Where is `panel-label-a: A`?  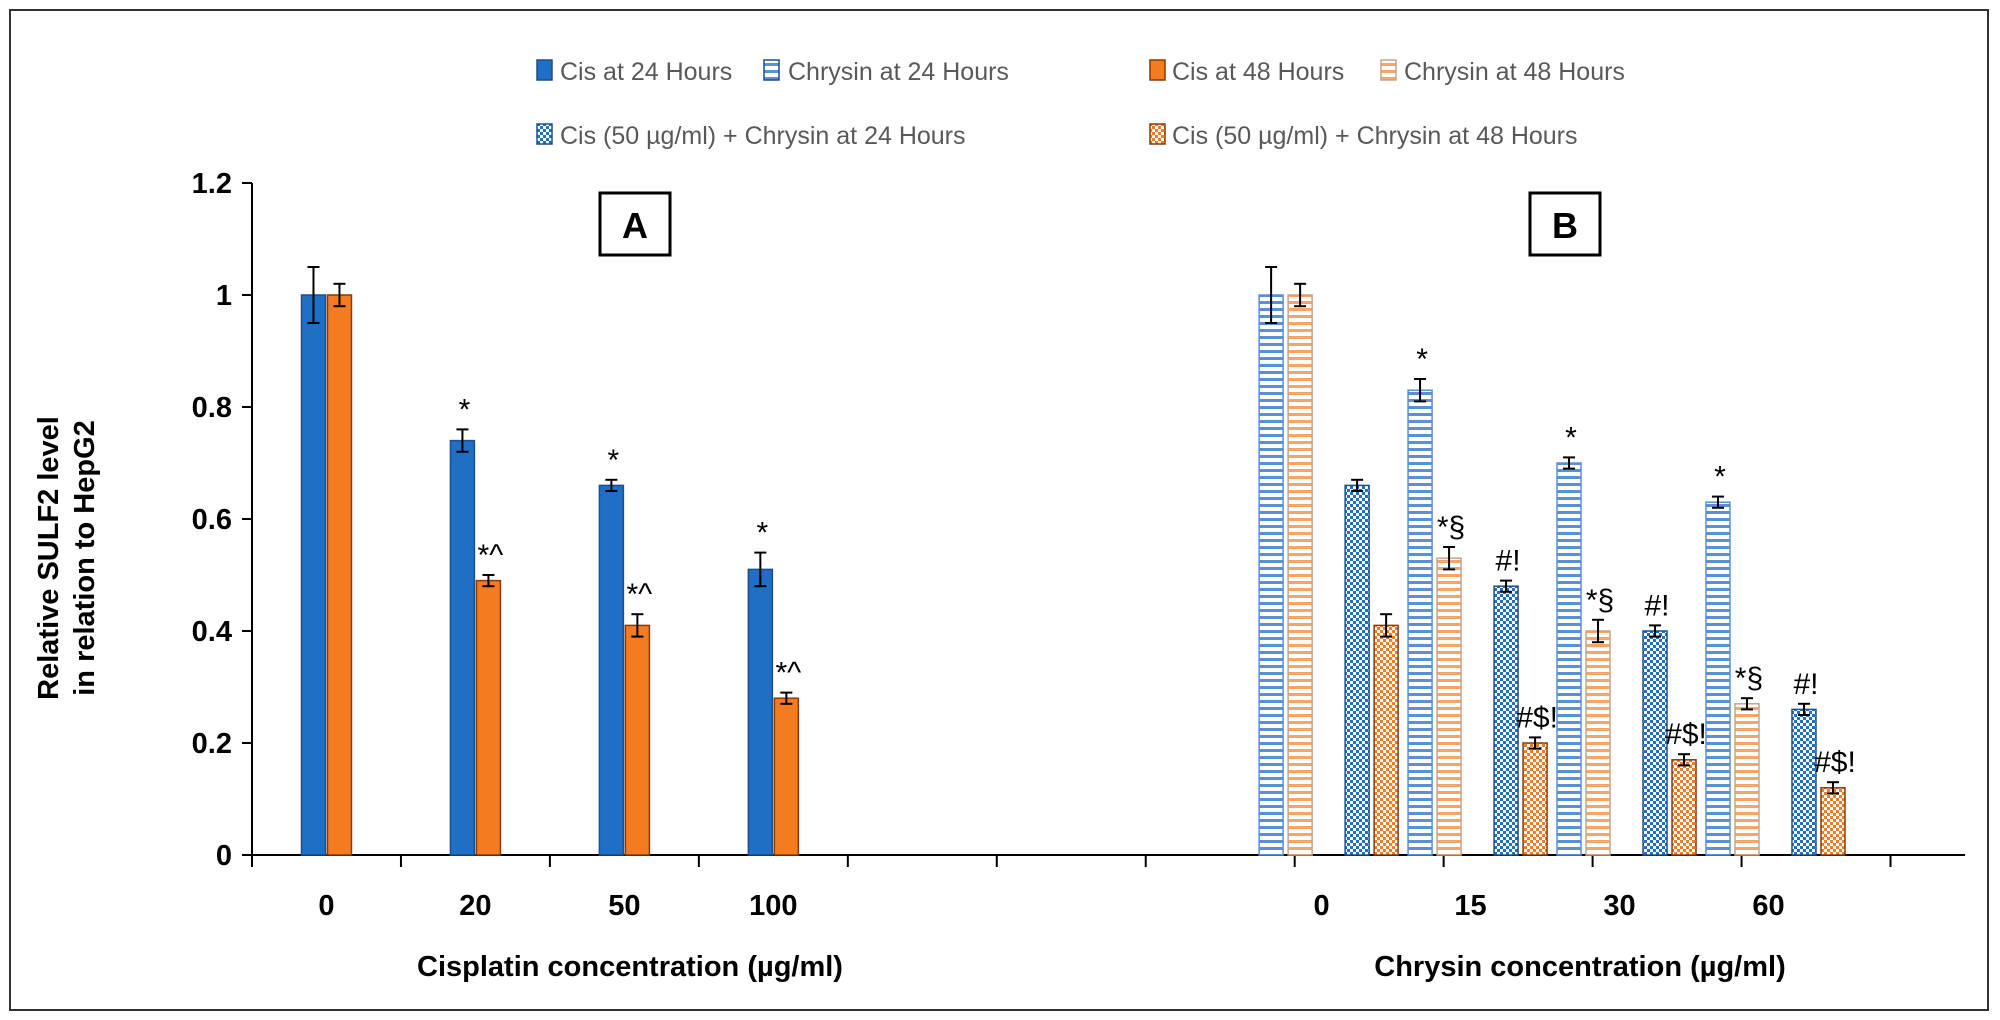 panel-label-a: A is located at coordinates (635, 224).